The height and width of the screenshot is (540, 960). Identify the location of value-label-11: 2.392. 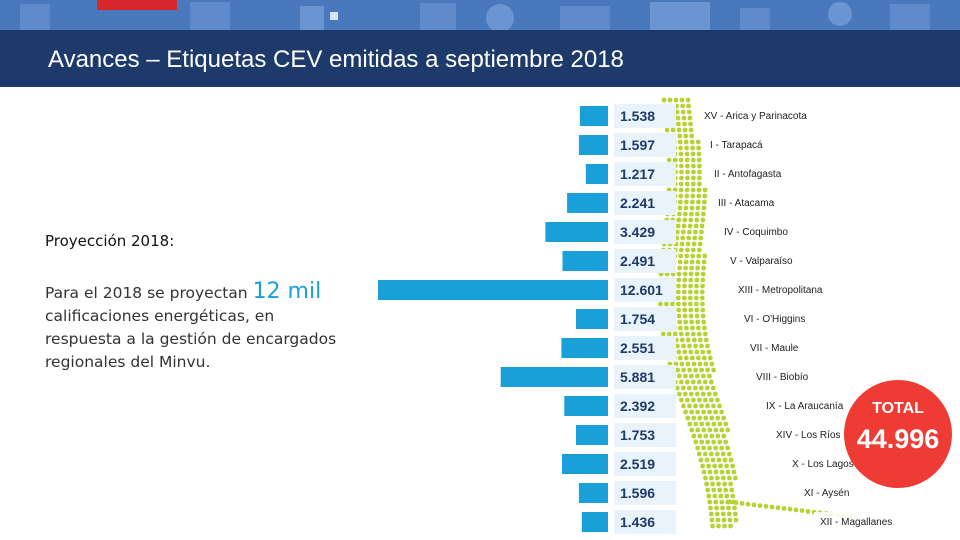
(637, 406).